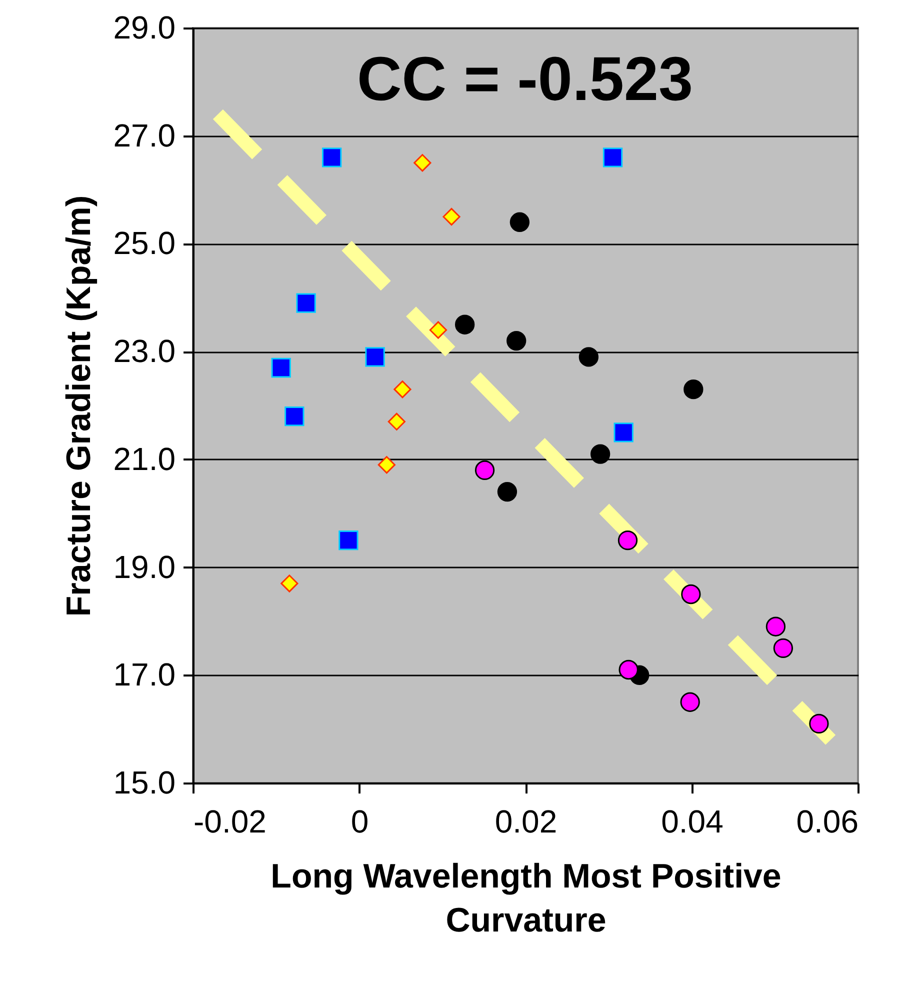 This screenshot has height=985, width=904. What do you see at coordinates (144, 28) in the screenshot?
I see `y-tick-label: 29.0` at bounding box center [144, 28].